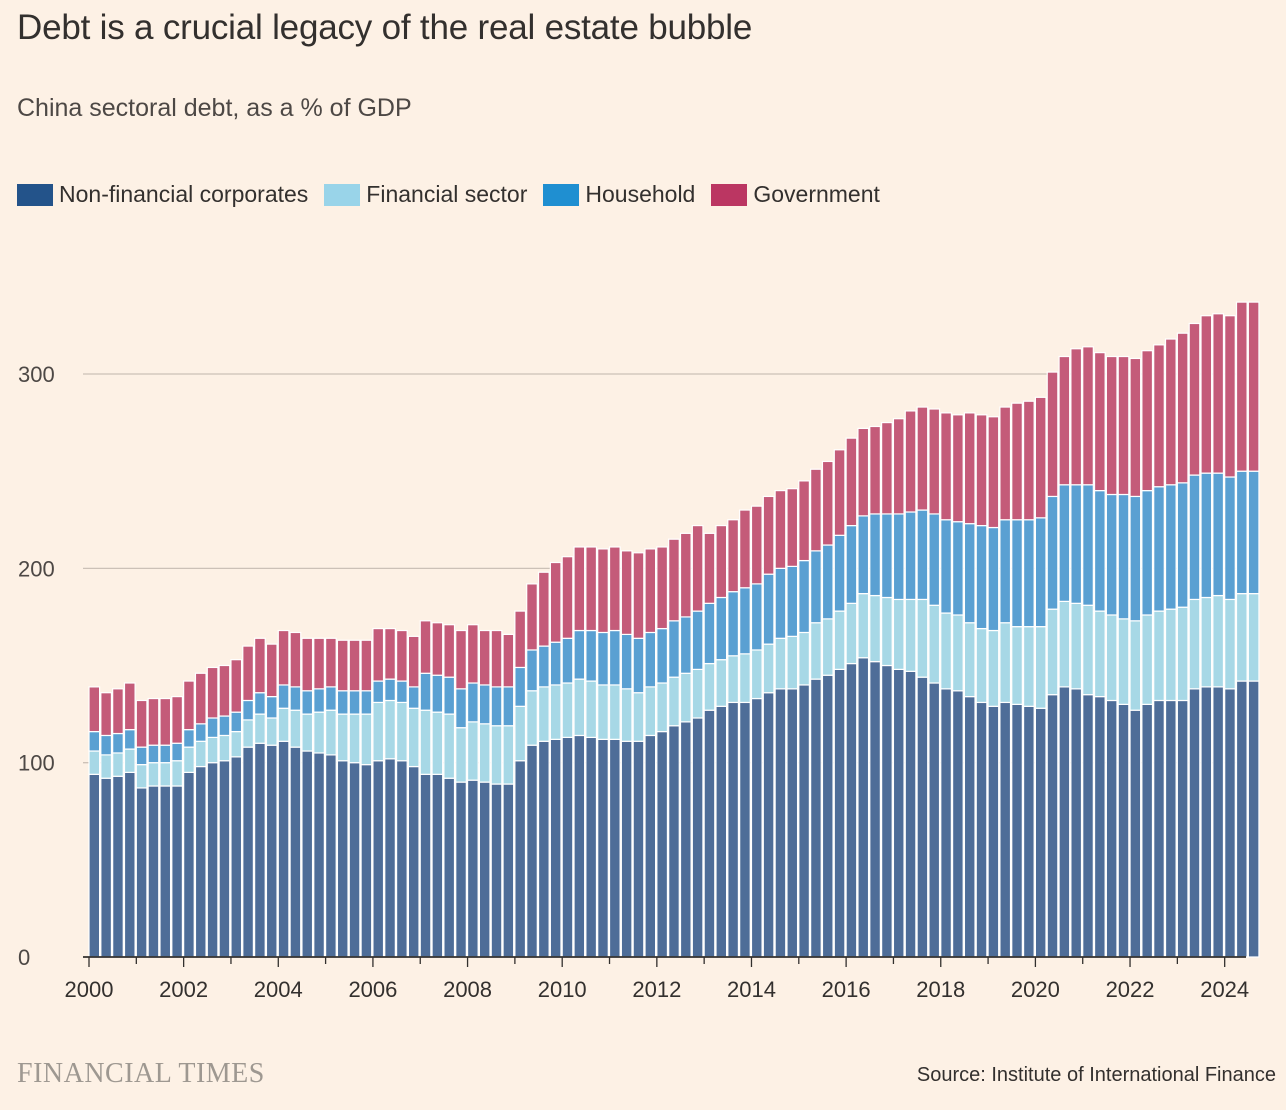 The height and width of the screenshot is (1110, 1286). Describe the element at coordinates (562, 989) in the screenshot. I see `x-tick-label: 2010` at that location.